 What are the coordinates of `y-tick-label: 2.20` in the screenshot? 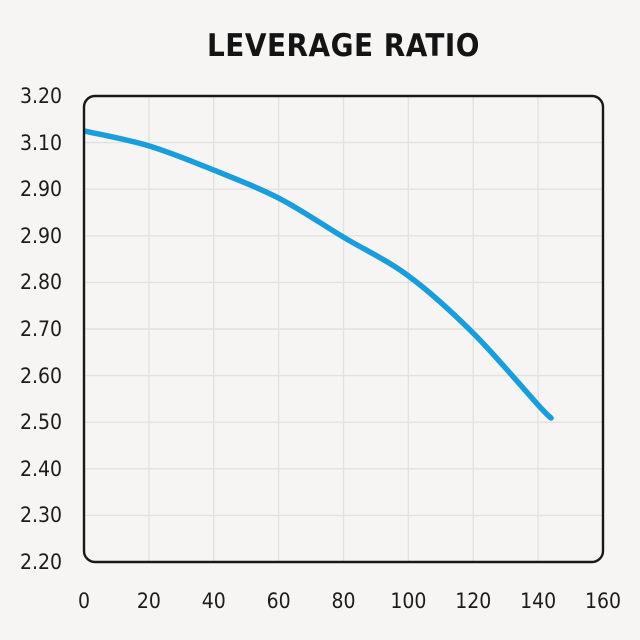 It's located at (40, 562).